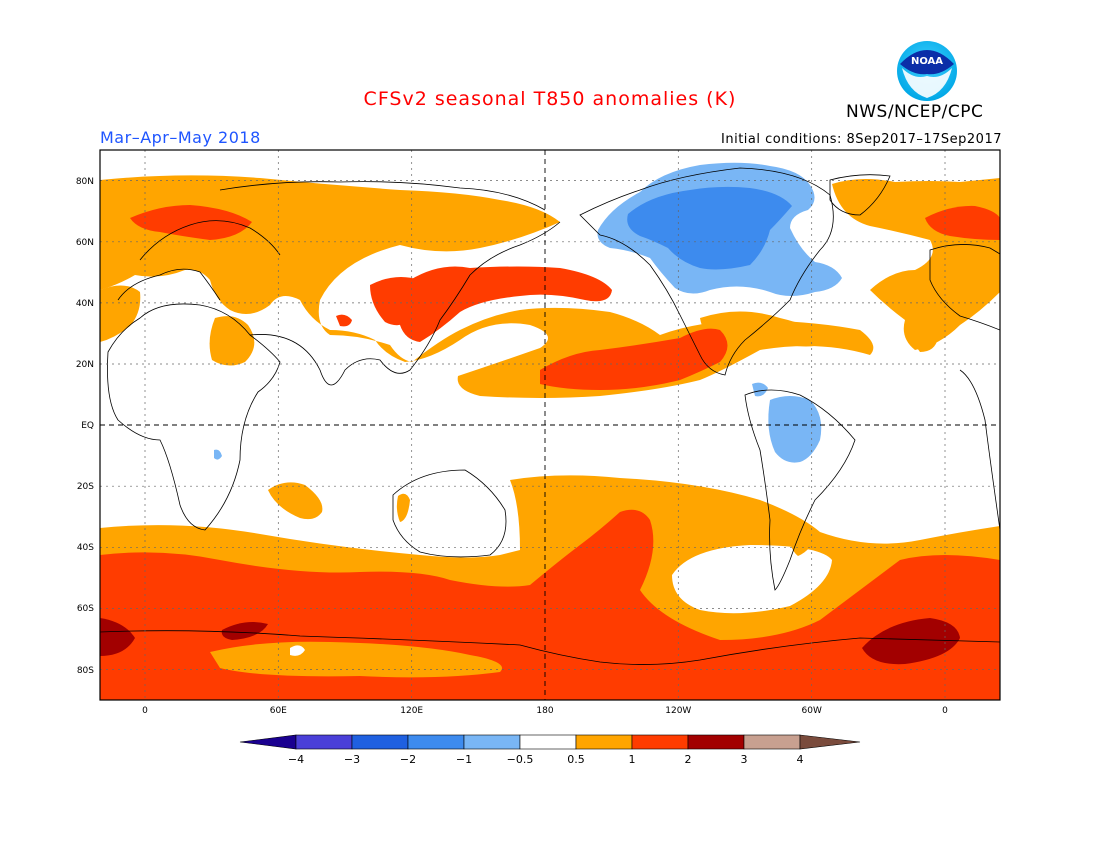 Image resolution: width=1100 pixels, height=850 pixels. I want to click on lon-label-60w: 60W, so click(812, 711).